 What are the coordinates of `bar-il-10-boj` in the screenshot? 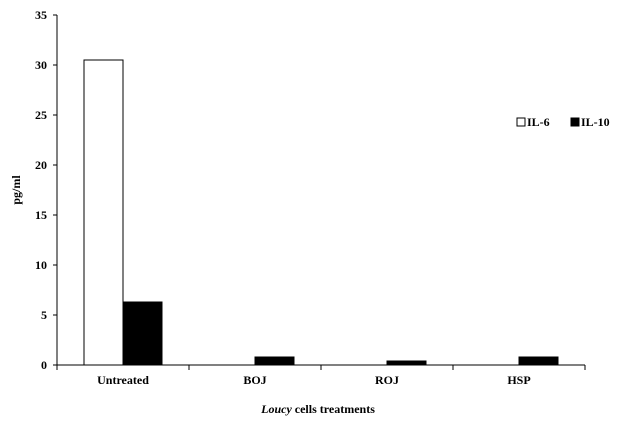 It's located at (274, 361).